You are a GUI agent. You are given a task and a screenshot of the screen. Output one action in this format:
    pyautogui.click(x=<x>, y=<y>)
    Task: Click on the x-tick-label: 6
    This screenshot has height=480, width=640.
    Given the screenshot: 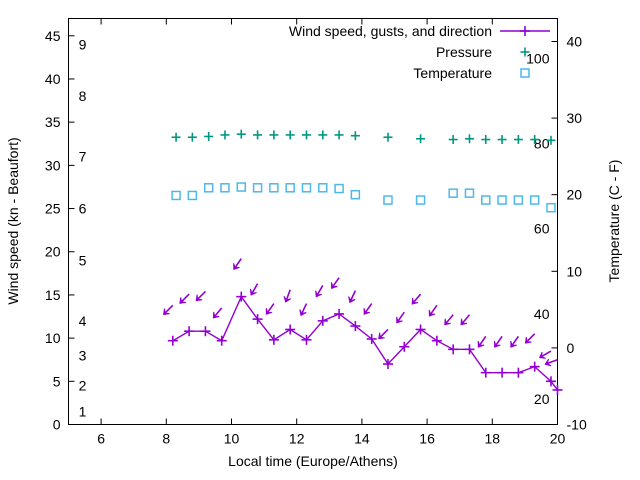 What is the action you would take?
    pyautogui.click(x=101, y=439)
    